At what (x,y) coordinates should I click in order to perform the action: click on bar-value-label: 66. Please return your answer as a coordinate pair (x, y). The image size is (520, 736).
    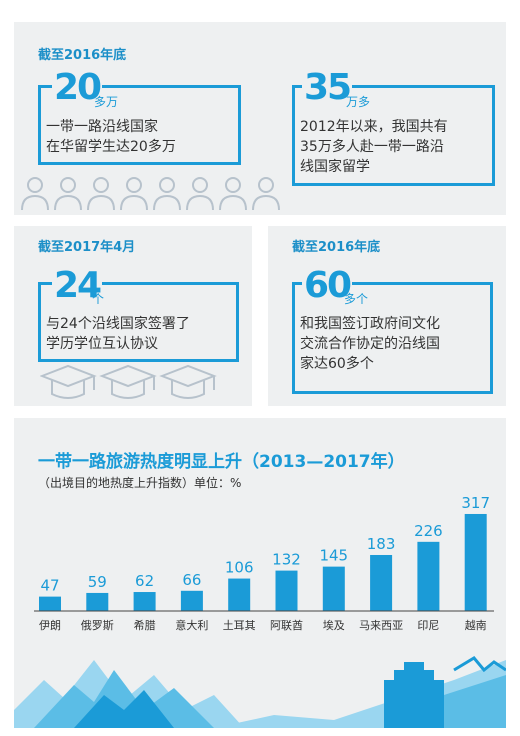
    Looking at the image, I should click on (191, 580).